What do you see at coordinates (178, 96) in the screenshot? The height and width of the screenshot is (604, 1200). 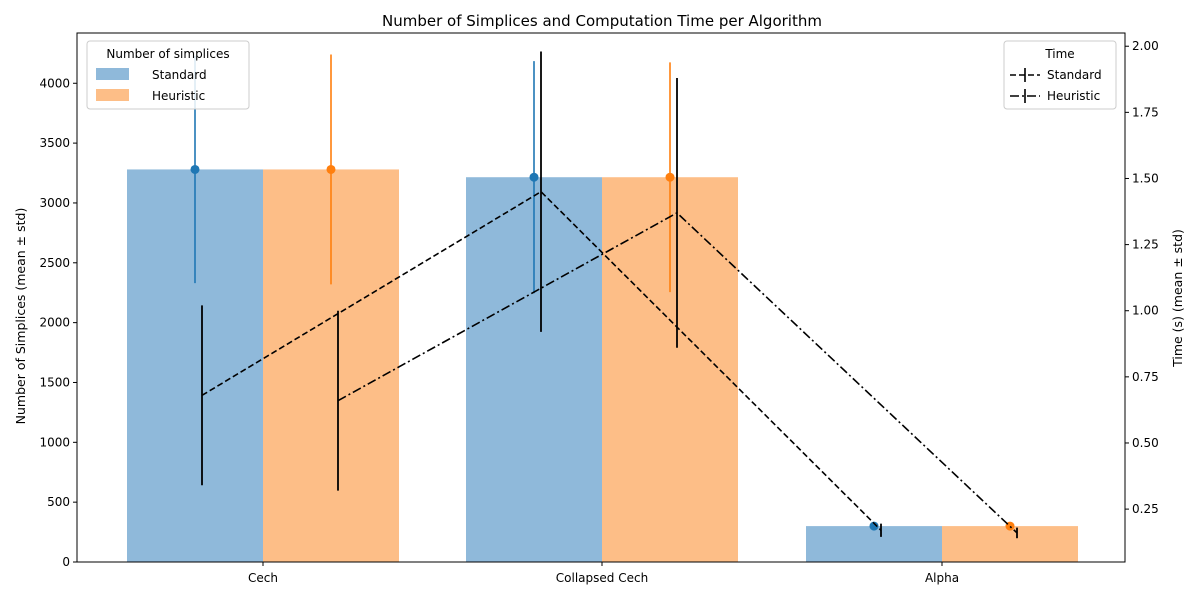 I see `legend-left-label-heuristic: Heuristic` at bounding box center [178, 96].